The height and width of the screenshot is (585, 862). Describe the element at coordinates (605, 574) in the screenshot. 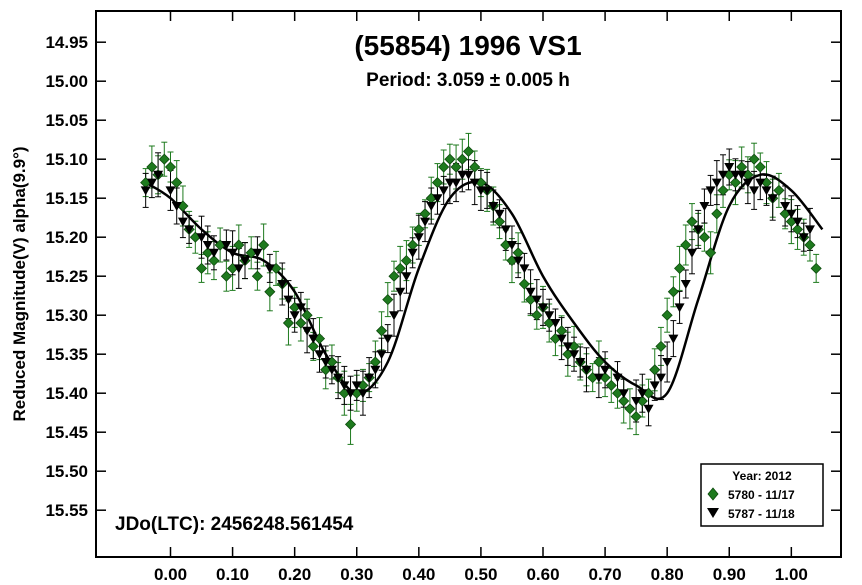

I see `x-tick-label: 0.70` at that location.